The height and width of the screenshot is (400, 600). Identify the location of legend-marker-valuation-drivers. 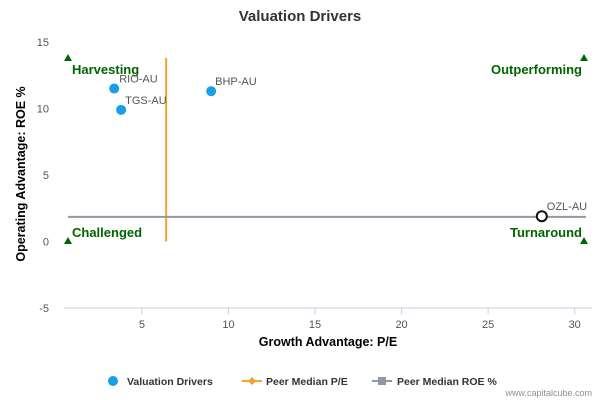
(113, 381).